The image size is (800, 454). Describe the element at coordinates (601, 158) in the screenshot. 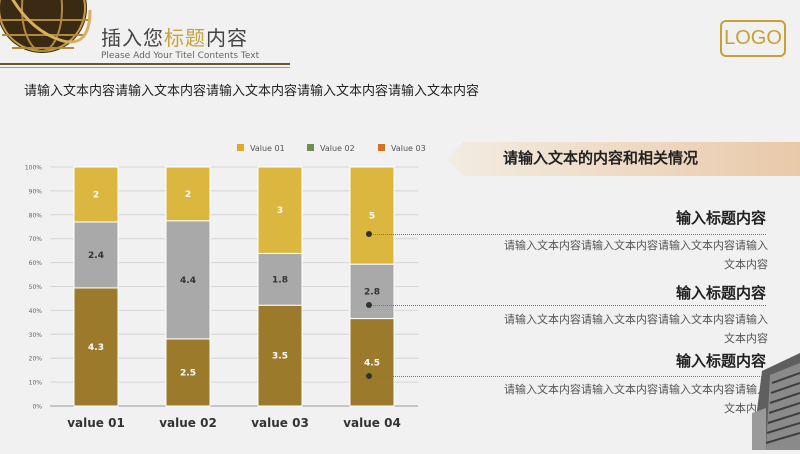

I see `banner-text: 请输入文本的内容和相关情况` at that location.